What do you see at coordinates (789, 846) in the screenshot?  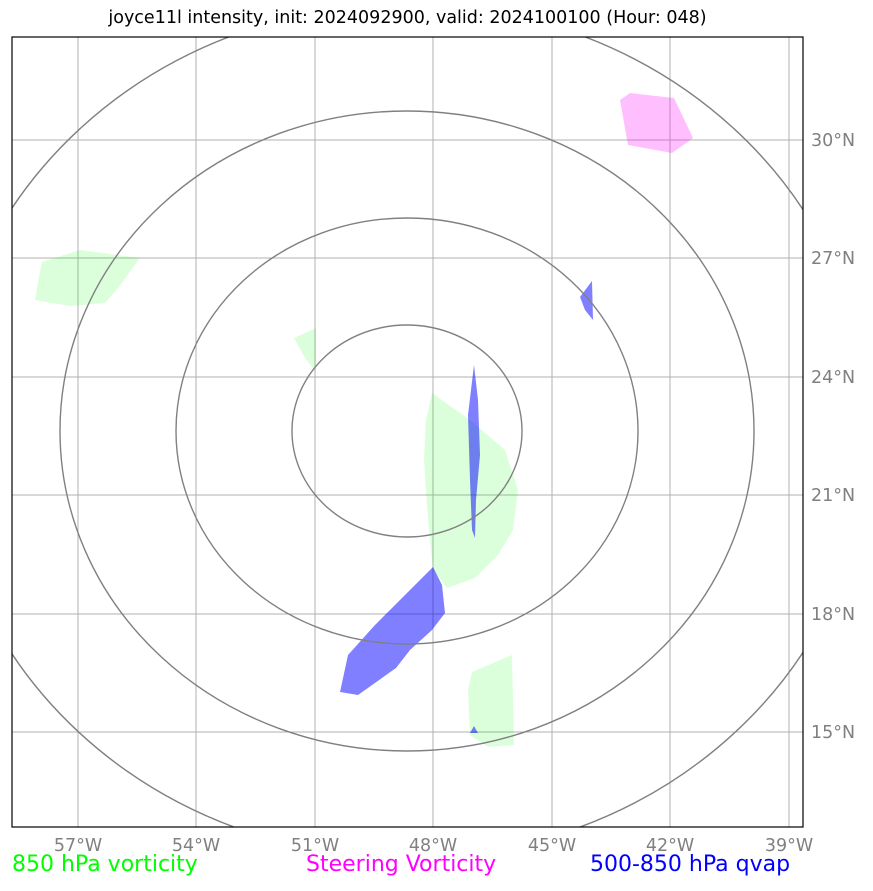 I see `lon-tick-label: 39°W` at bounding box center [789, 846].